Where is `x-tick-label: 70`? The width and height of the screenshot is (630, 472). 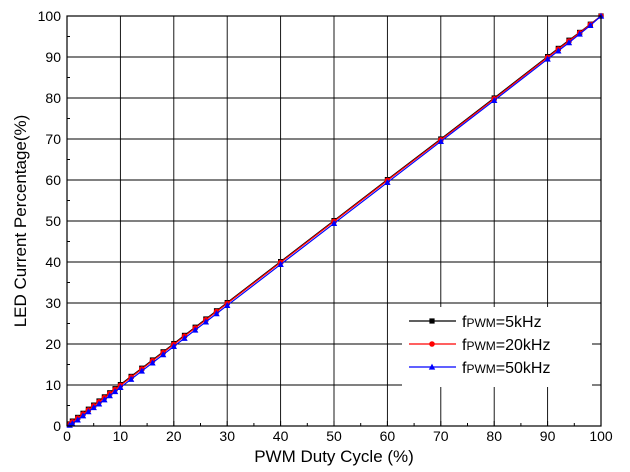 x-tick-label: 70 is located at coordinates (441, 436).